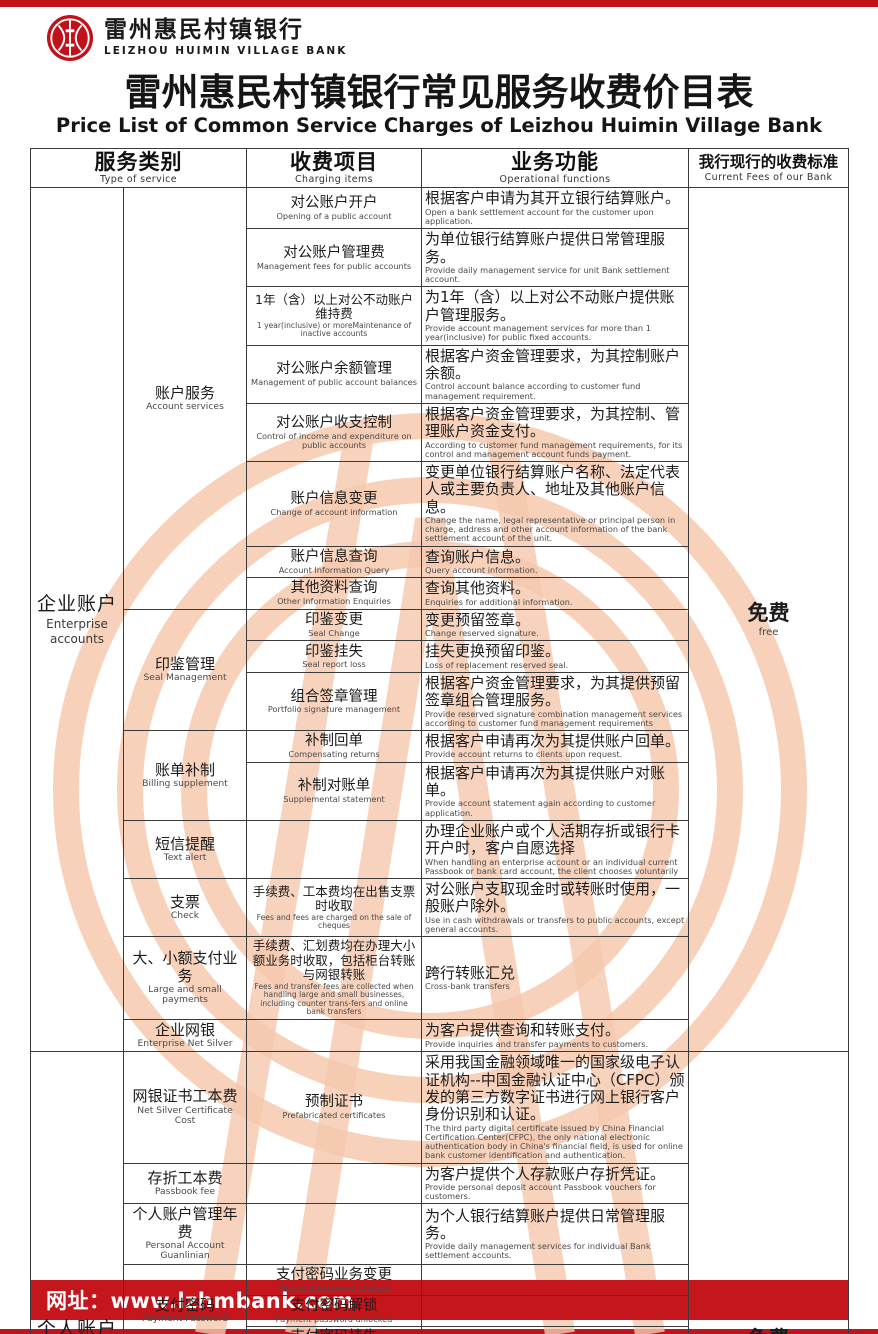 This screenshot has height=1334, width=878. Describe the element at coordinates (545, 248) in the screenshot. I see `operational-function-cn: 为单位银行结算账户提供日常管理服务。` at that location.